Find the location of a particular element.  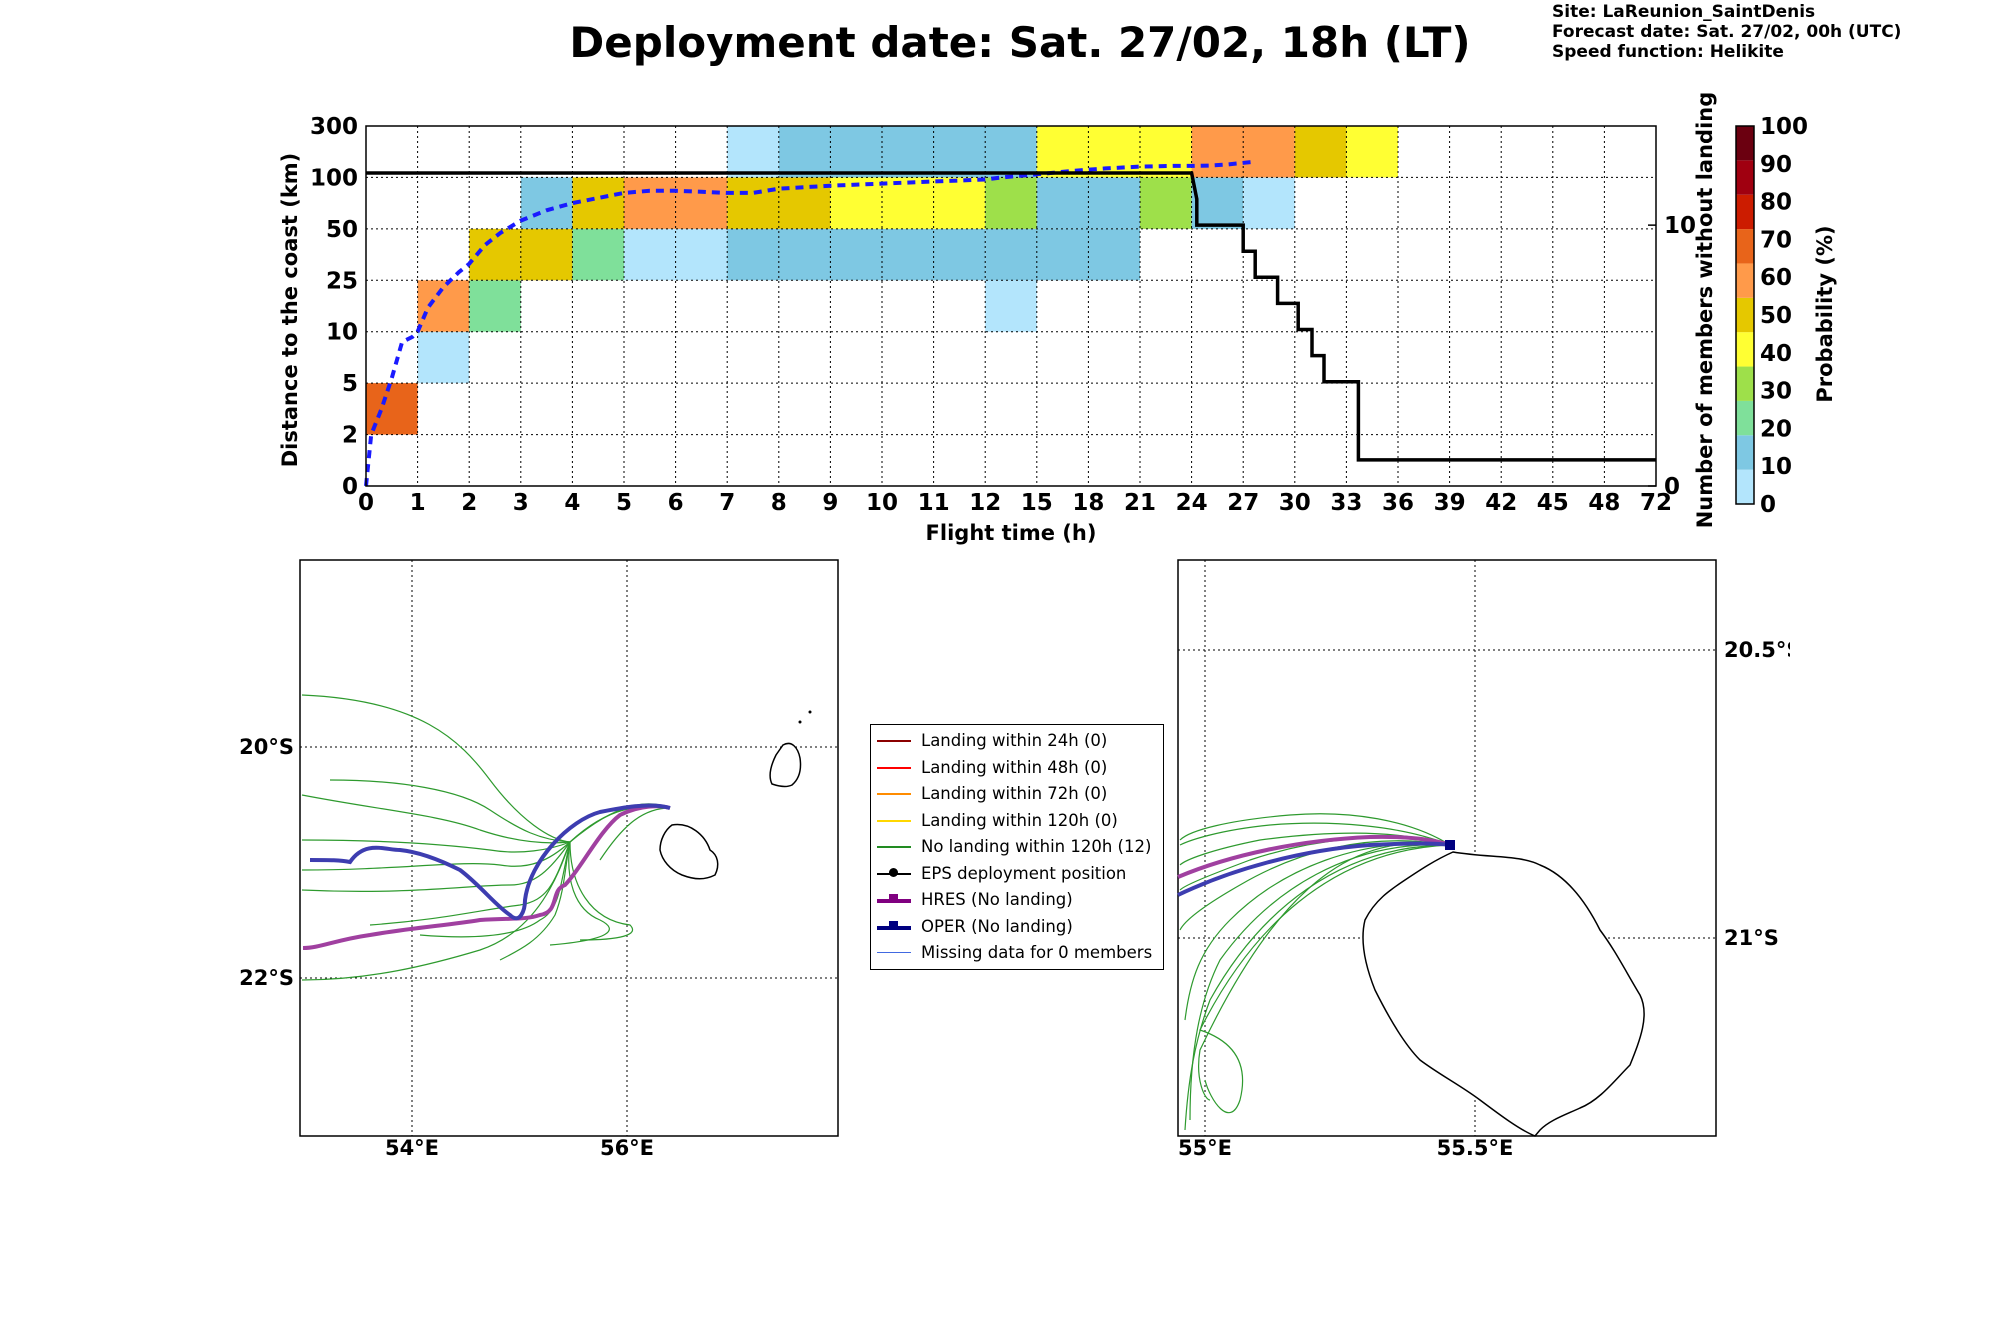

legend-entry: EPS deployment position is located at coordinates (1016, 874).